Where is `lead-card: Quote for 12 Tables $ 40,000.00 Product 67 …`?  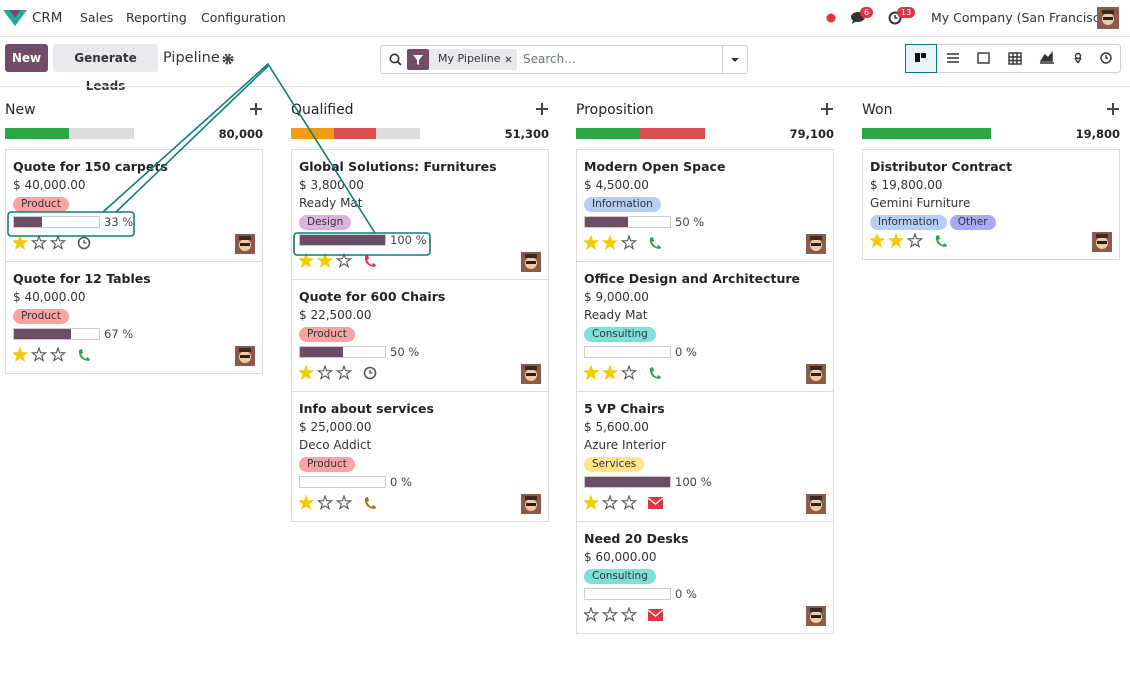
lead-card: Quote for 12 Tables $ 40,000.00 Product 67 … is located at coordinates (134, 317).